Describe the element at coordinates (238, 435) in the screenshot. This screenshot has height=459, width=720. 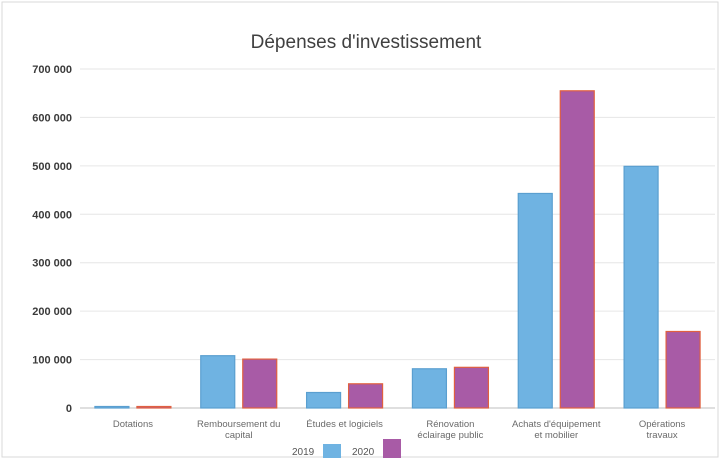
I see `x-tick-label: capital` at that location.